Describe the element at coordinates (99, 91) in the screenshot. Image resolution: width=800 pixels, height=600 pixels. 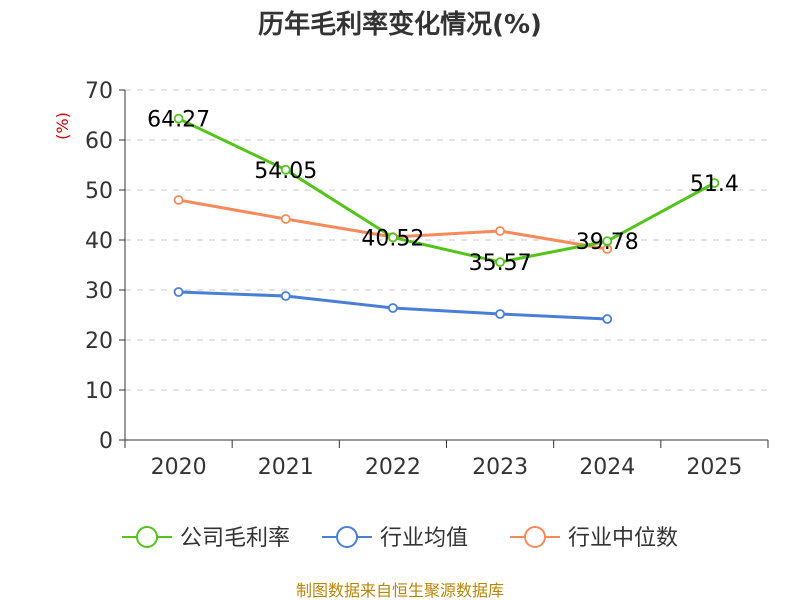
I see `y-tick-label-70: 70` at that location.